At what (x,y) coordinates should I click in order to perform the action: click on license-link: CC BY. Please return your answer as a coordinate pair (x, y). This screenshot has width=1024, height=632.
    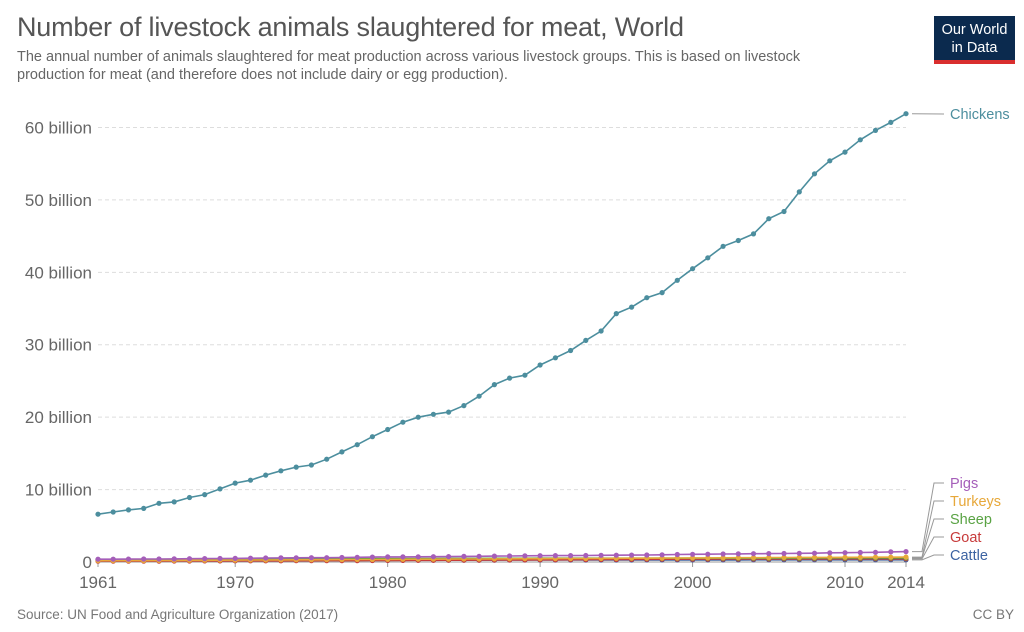
    Looking at the image, I should click on (993, 614).